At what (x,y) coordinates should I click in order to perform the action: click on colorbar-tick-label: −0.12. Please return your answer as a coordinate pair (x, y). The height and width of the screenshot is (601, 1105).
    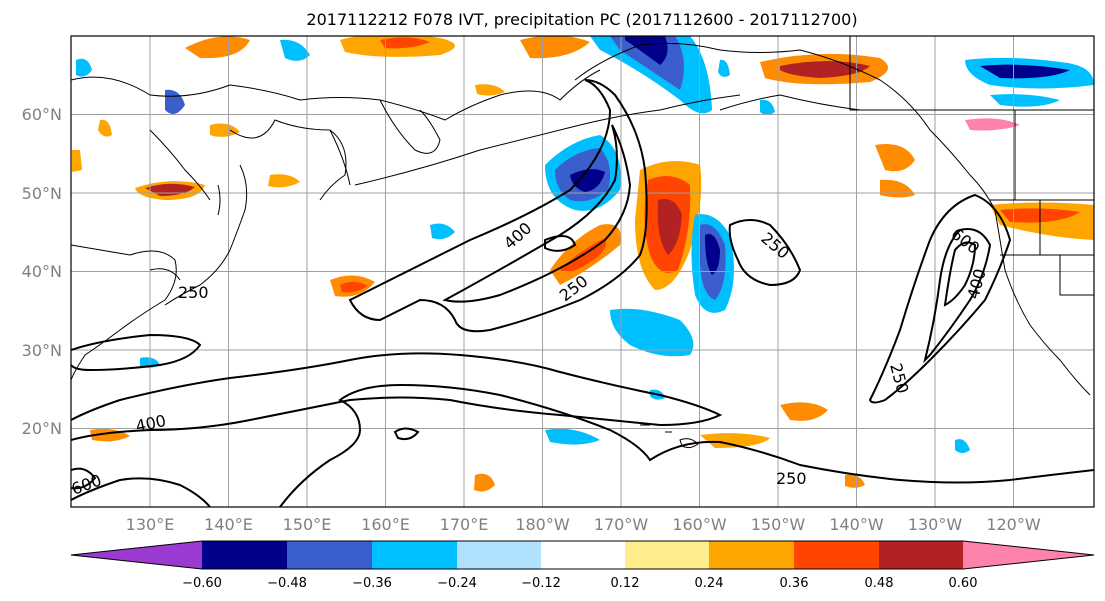
    Looking at the image, I should click on (541, 583).